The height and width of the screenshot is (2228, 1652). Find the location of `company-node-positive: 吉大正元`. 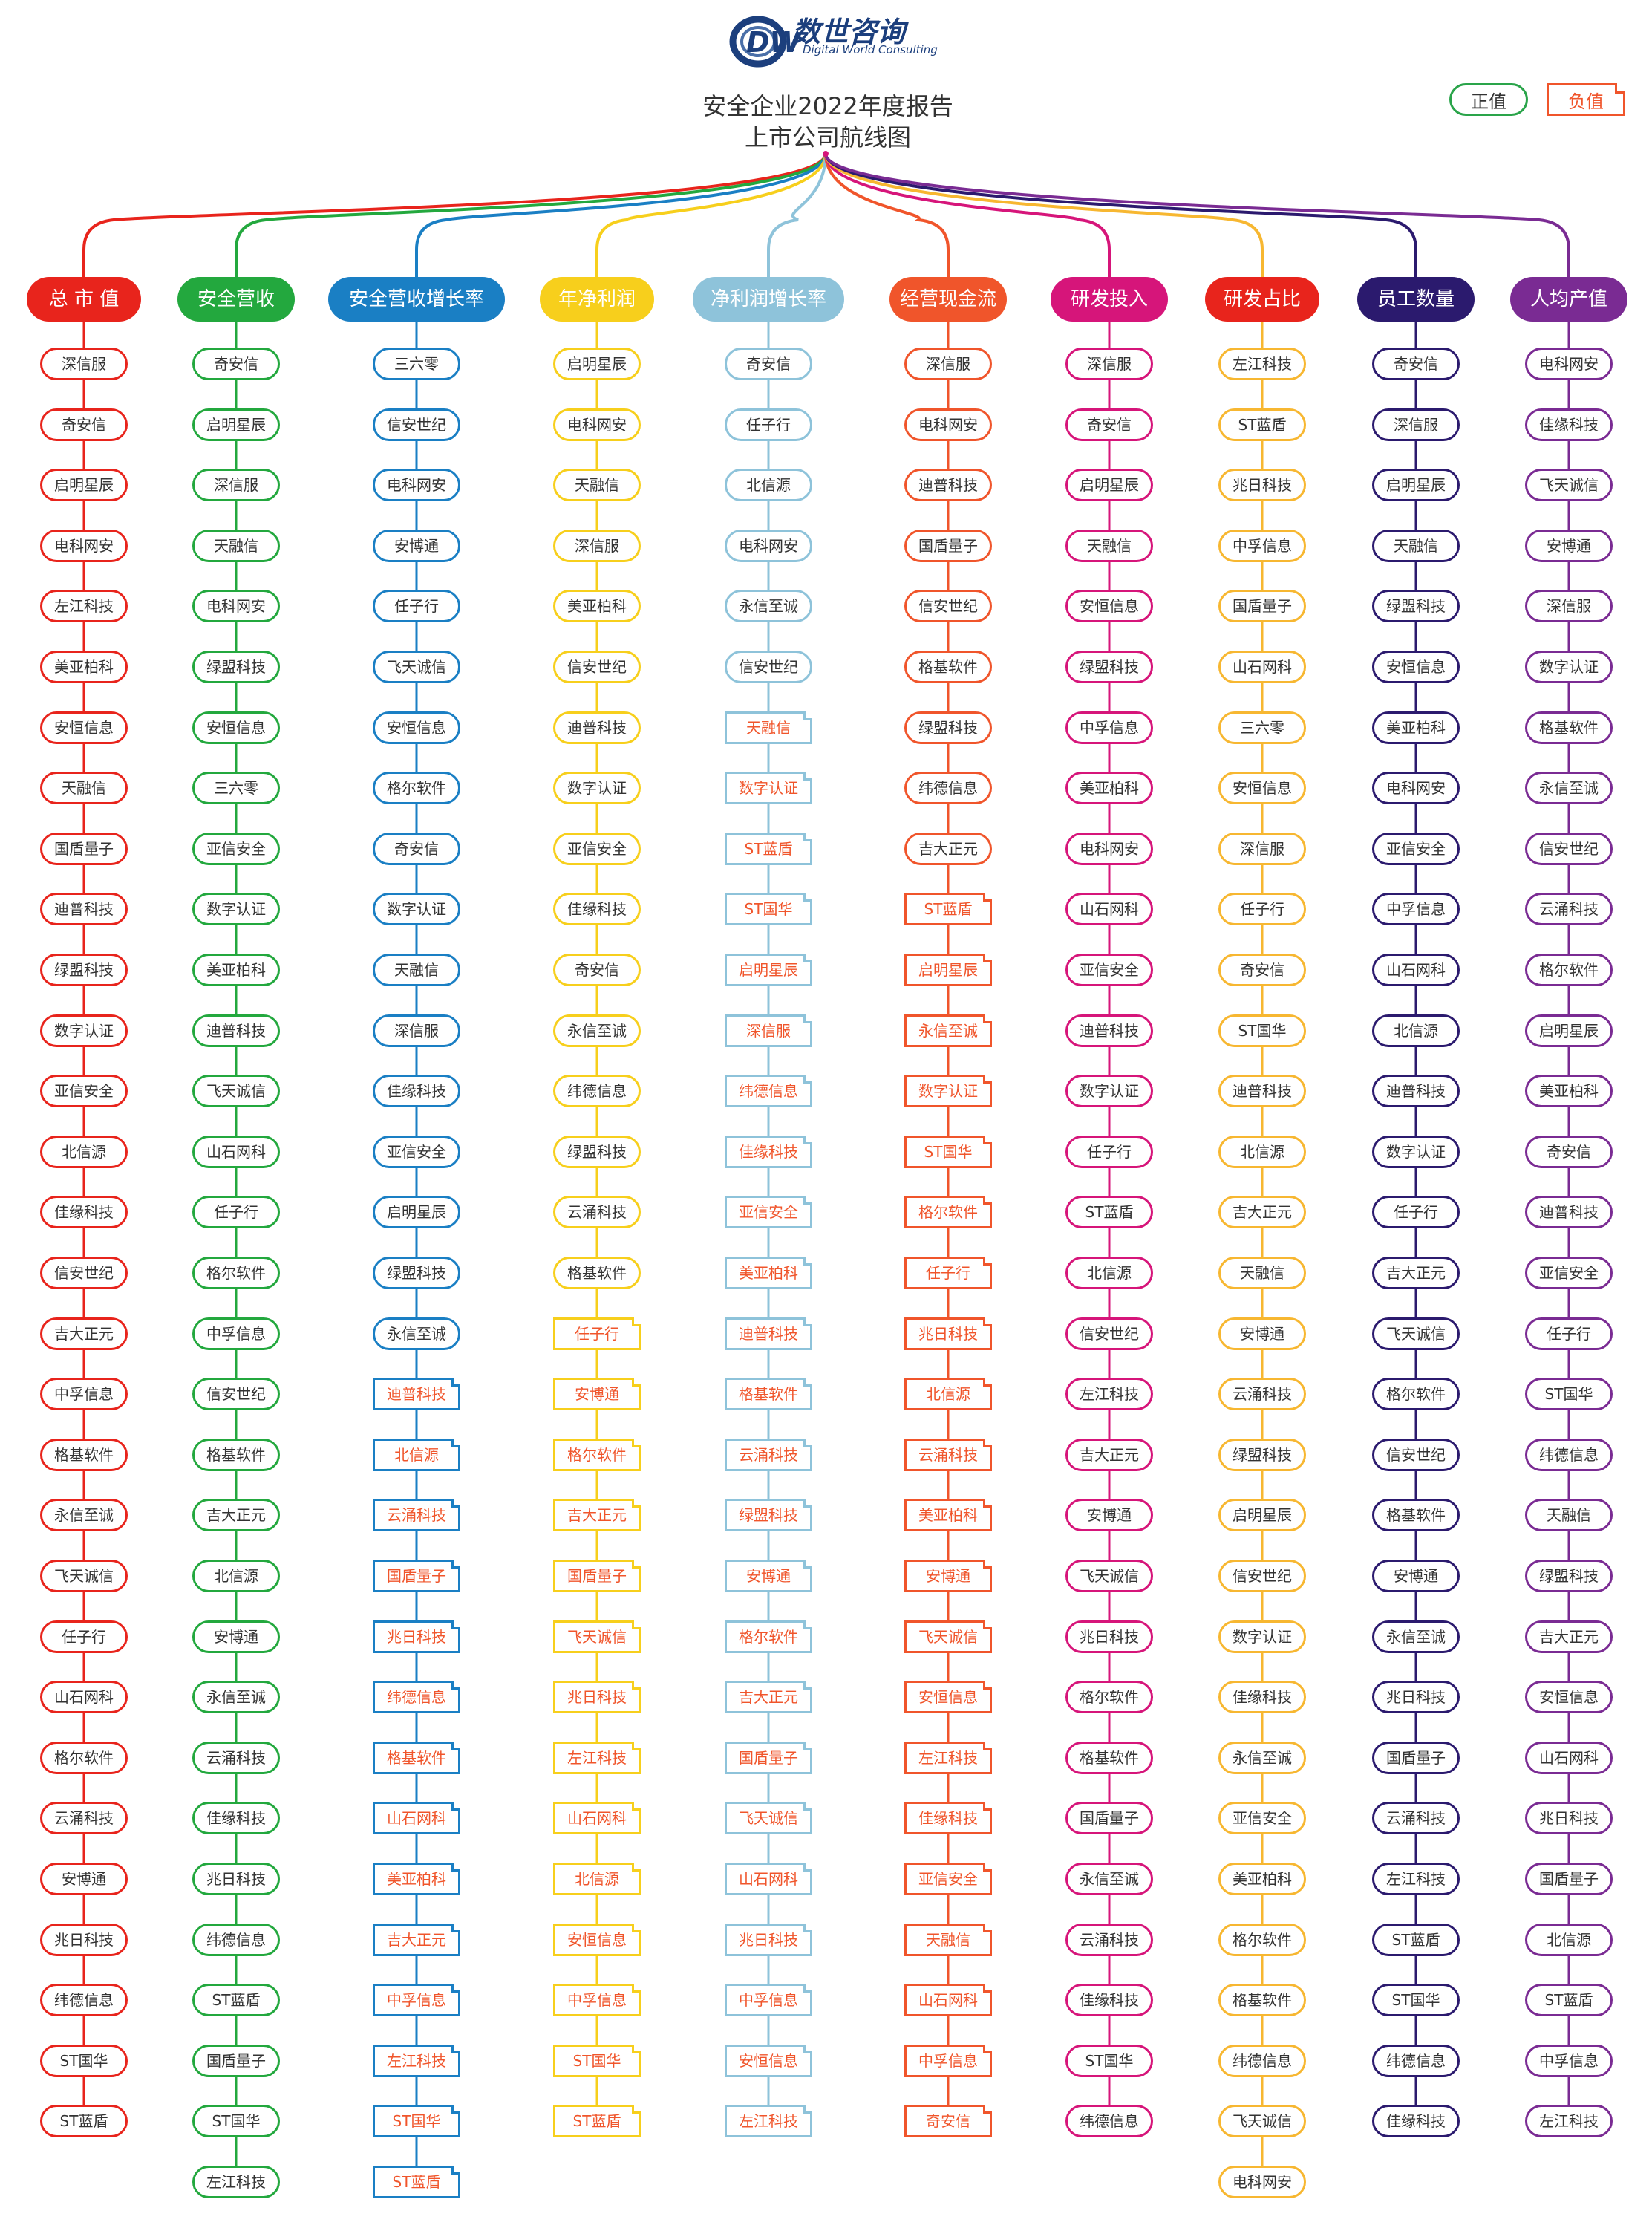

company-node-positive: 吉大正元 is located at coordinates (236, 1516).